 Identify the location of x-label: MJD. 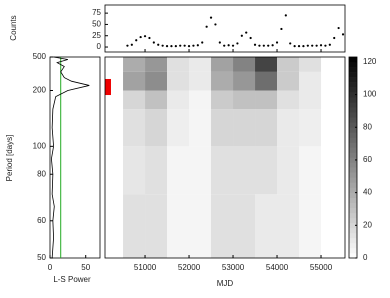
(225, 283).